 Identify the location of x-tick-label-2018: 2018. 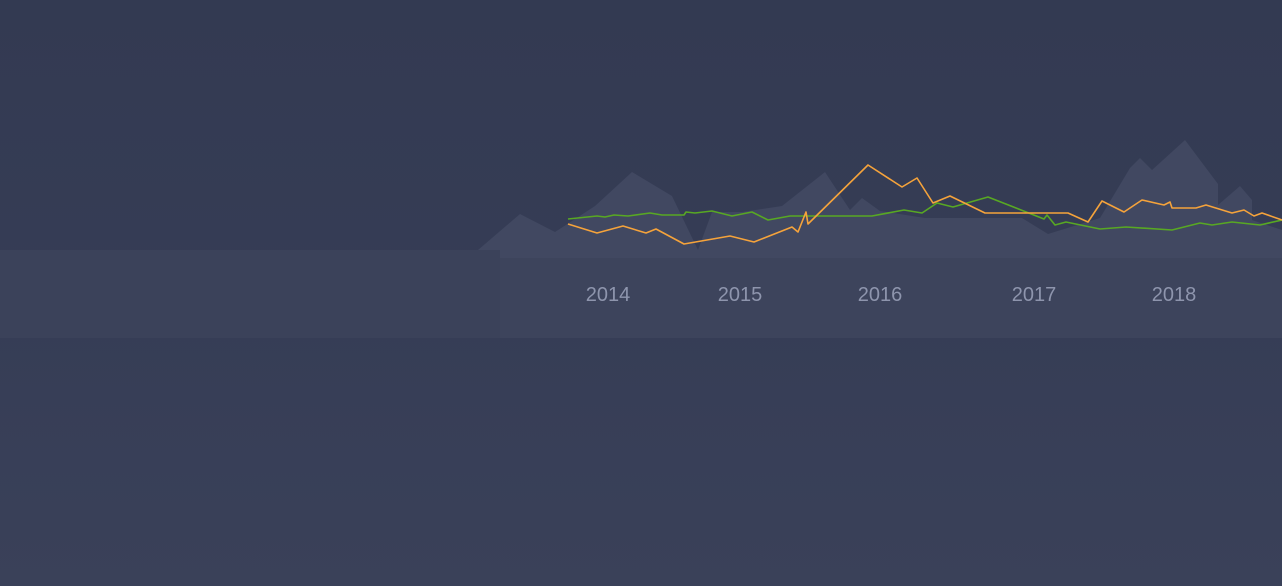
(1174, 295).